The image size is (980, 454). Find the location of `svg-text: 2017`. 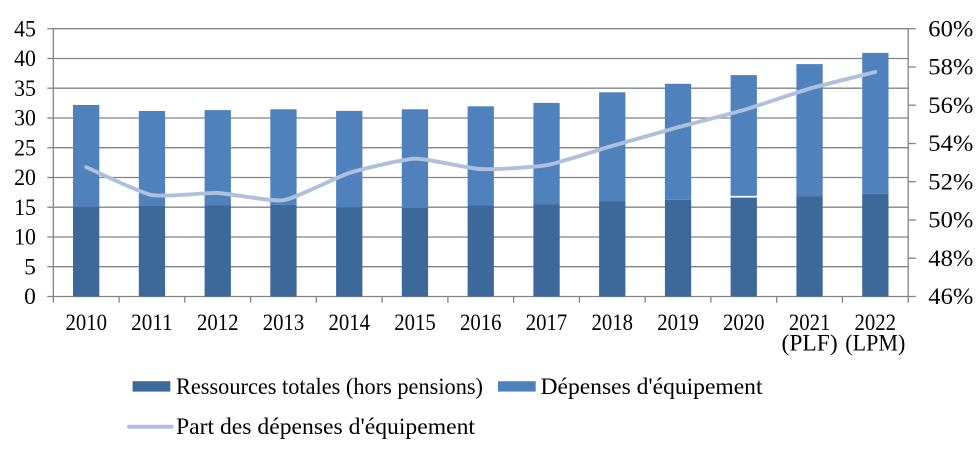

svg-text: 2017 is located at coordinates (547, 323).